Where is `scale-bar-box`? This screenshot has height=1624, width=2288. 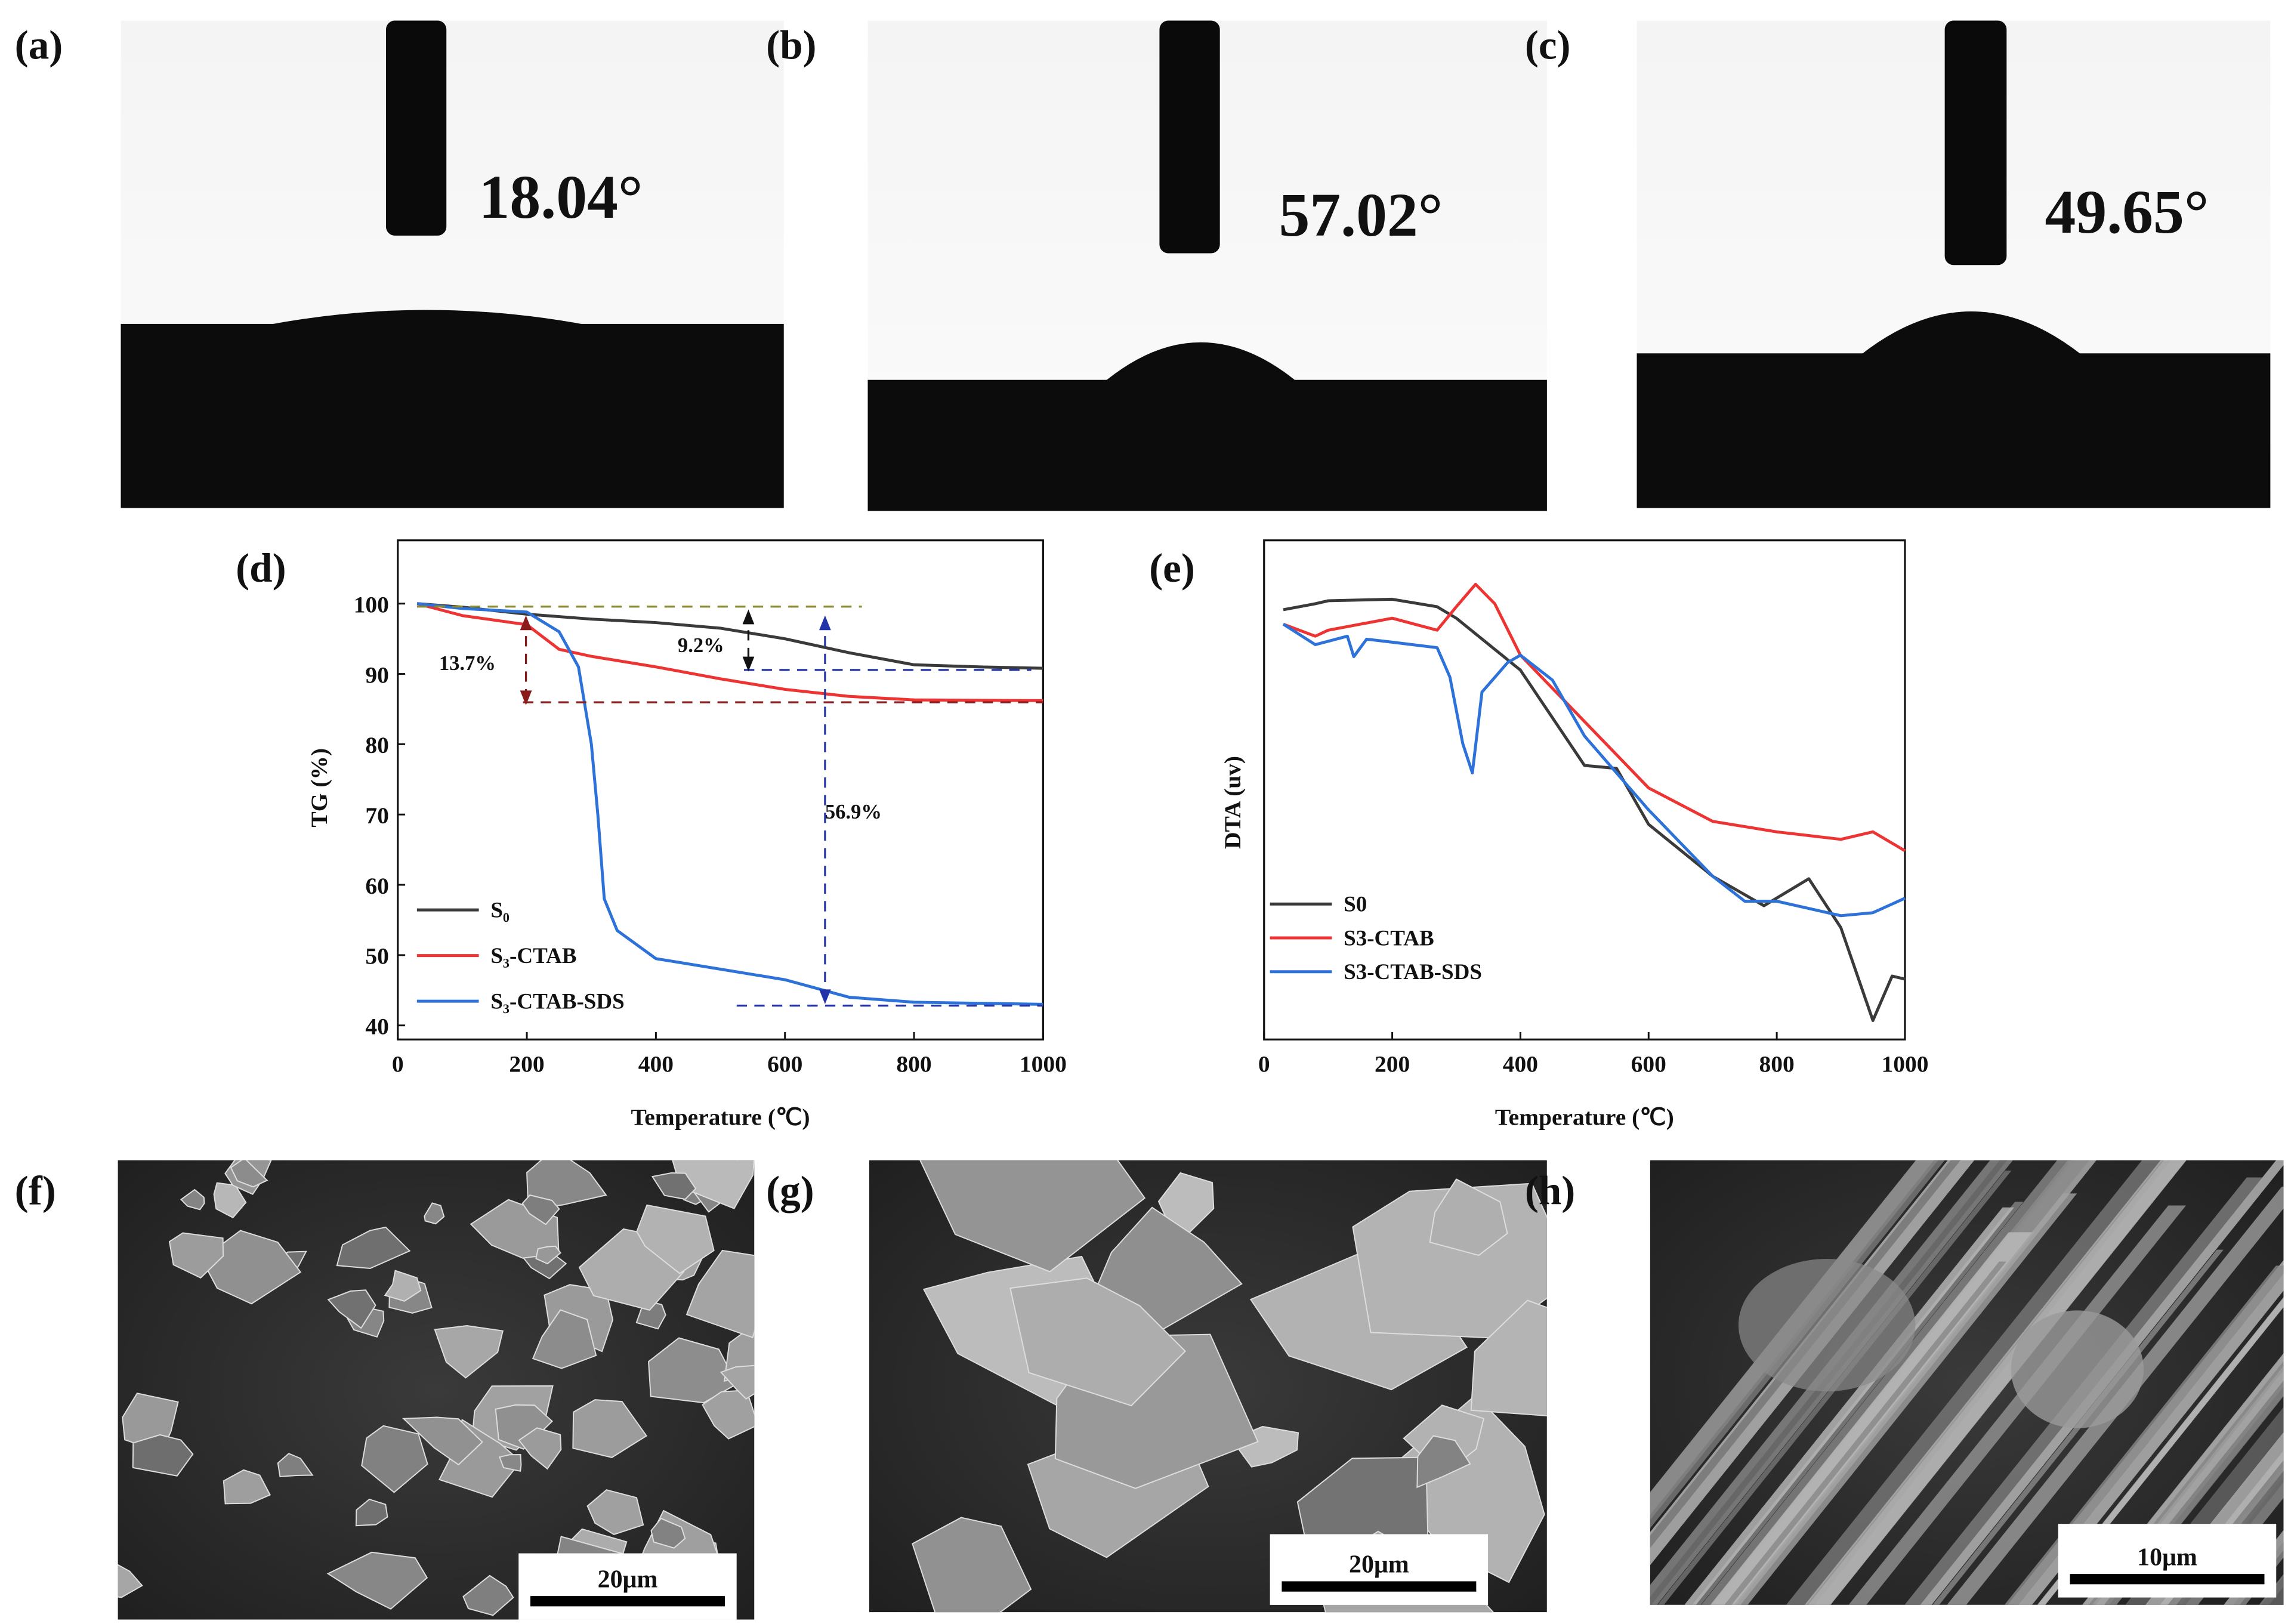 scale-bar-box is located at coordinates (627, 1586).